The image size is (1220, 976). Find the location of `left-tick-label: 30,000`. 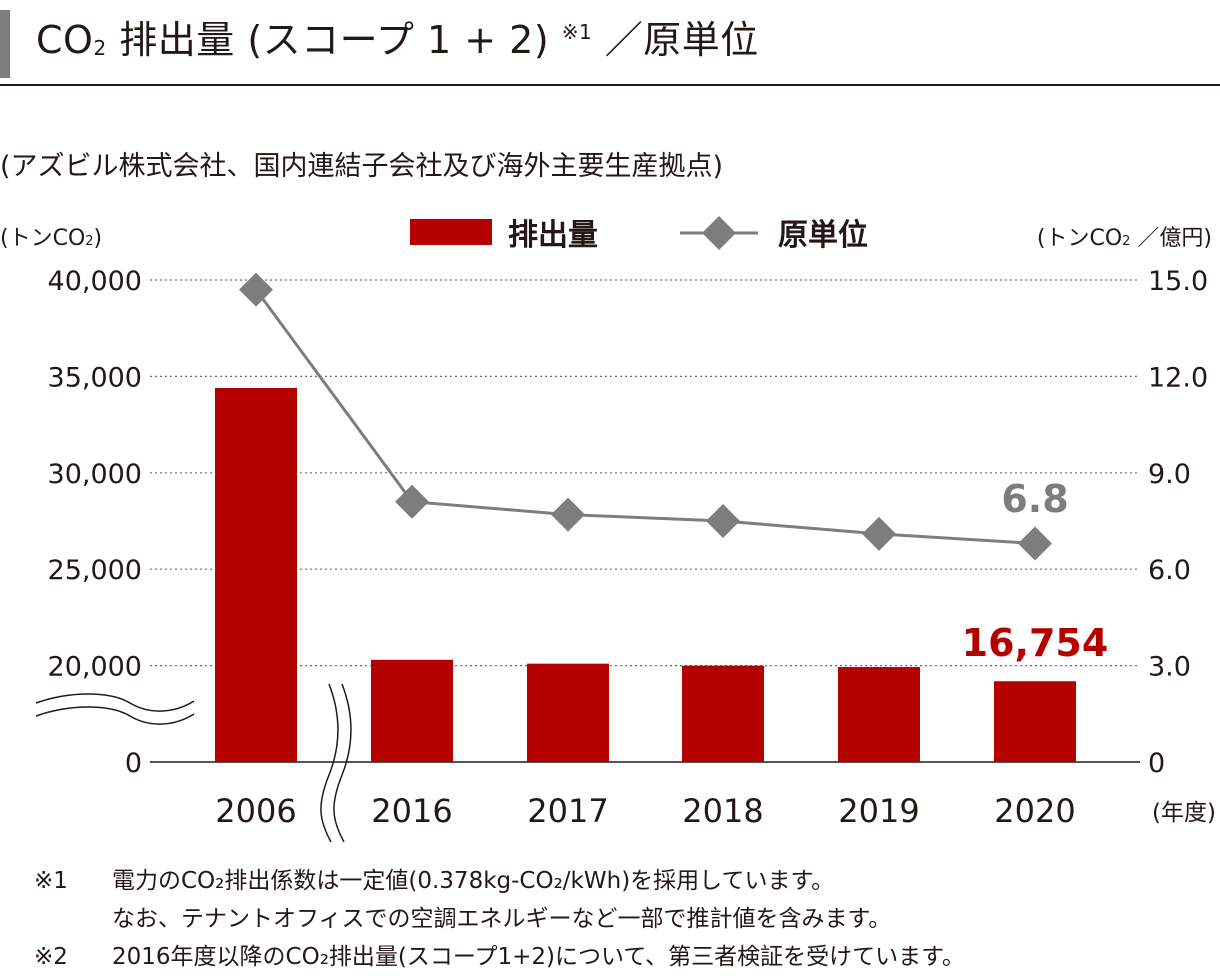

left-tick-label: 30,000 is located at coordinates (95, 474).